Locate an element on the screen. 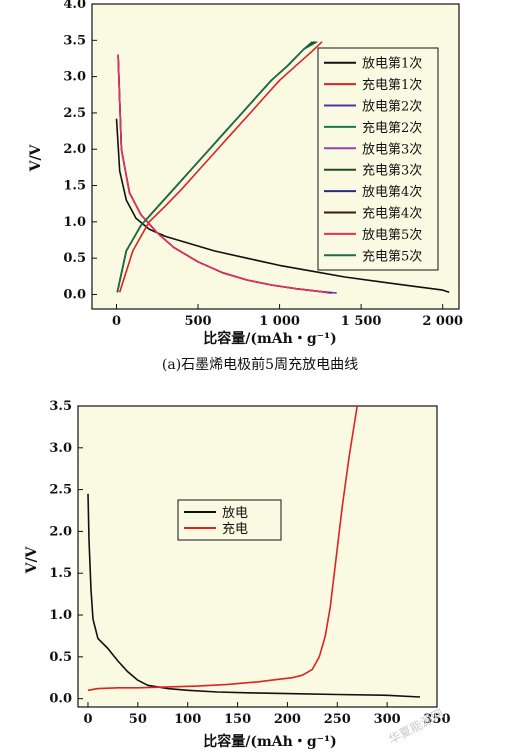  B-ytick-label: 1.0 is located at coordinates (60, 615).